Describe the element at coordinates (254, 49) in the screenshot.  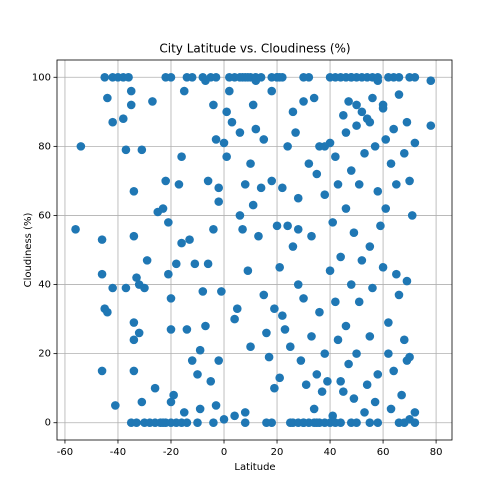
I see `chart-title: City Latitude vs. Cloudiness (%)` at that location.